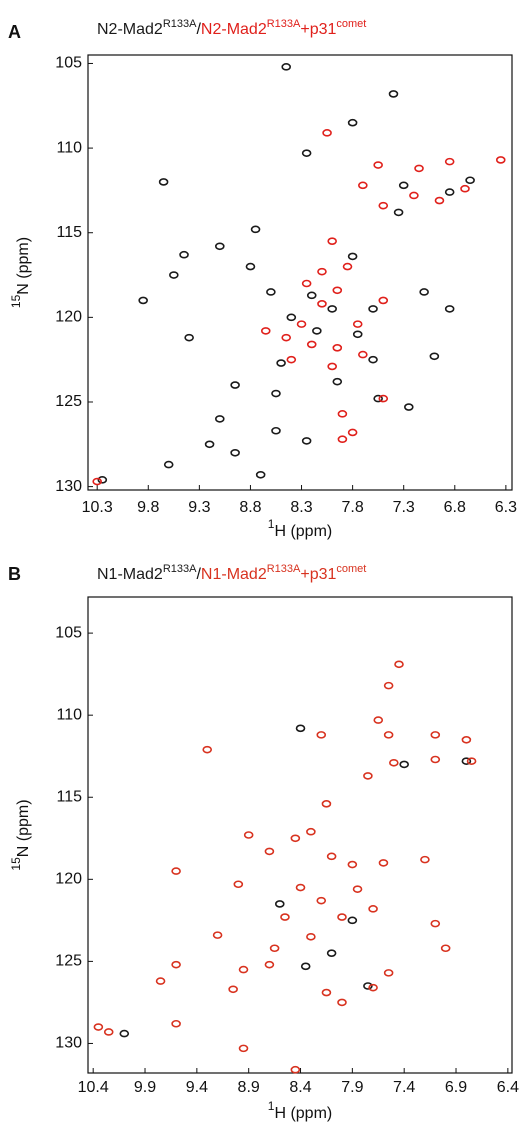 The image size is (523, 1127). What do you see at coordinates (68, 317) in the screenshot?
I see `y-tick-label: 120` at bounding box center [68, 317].